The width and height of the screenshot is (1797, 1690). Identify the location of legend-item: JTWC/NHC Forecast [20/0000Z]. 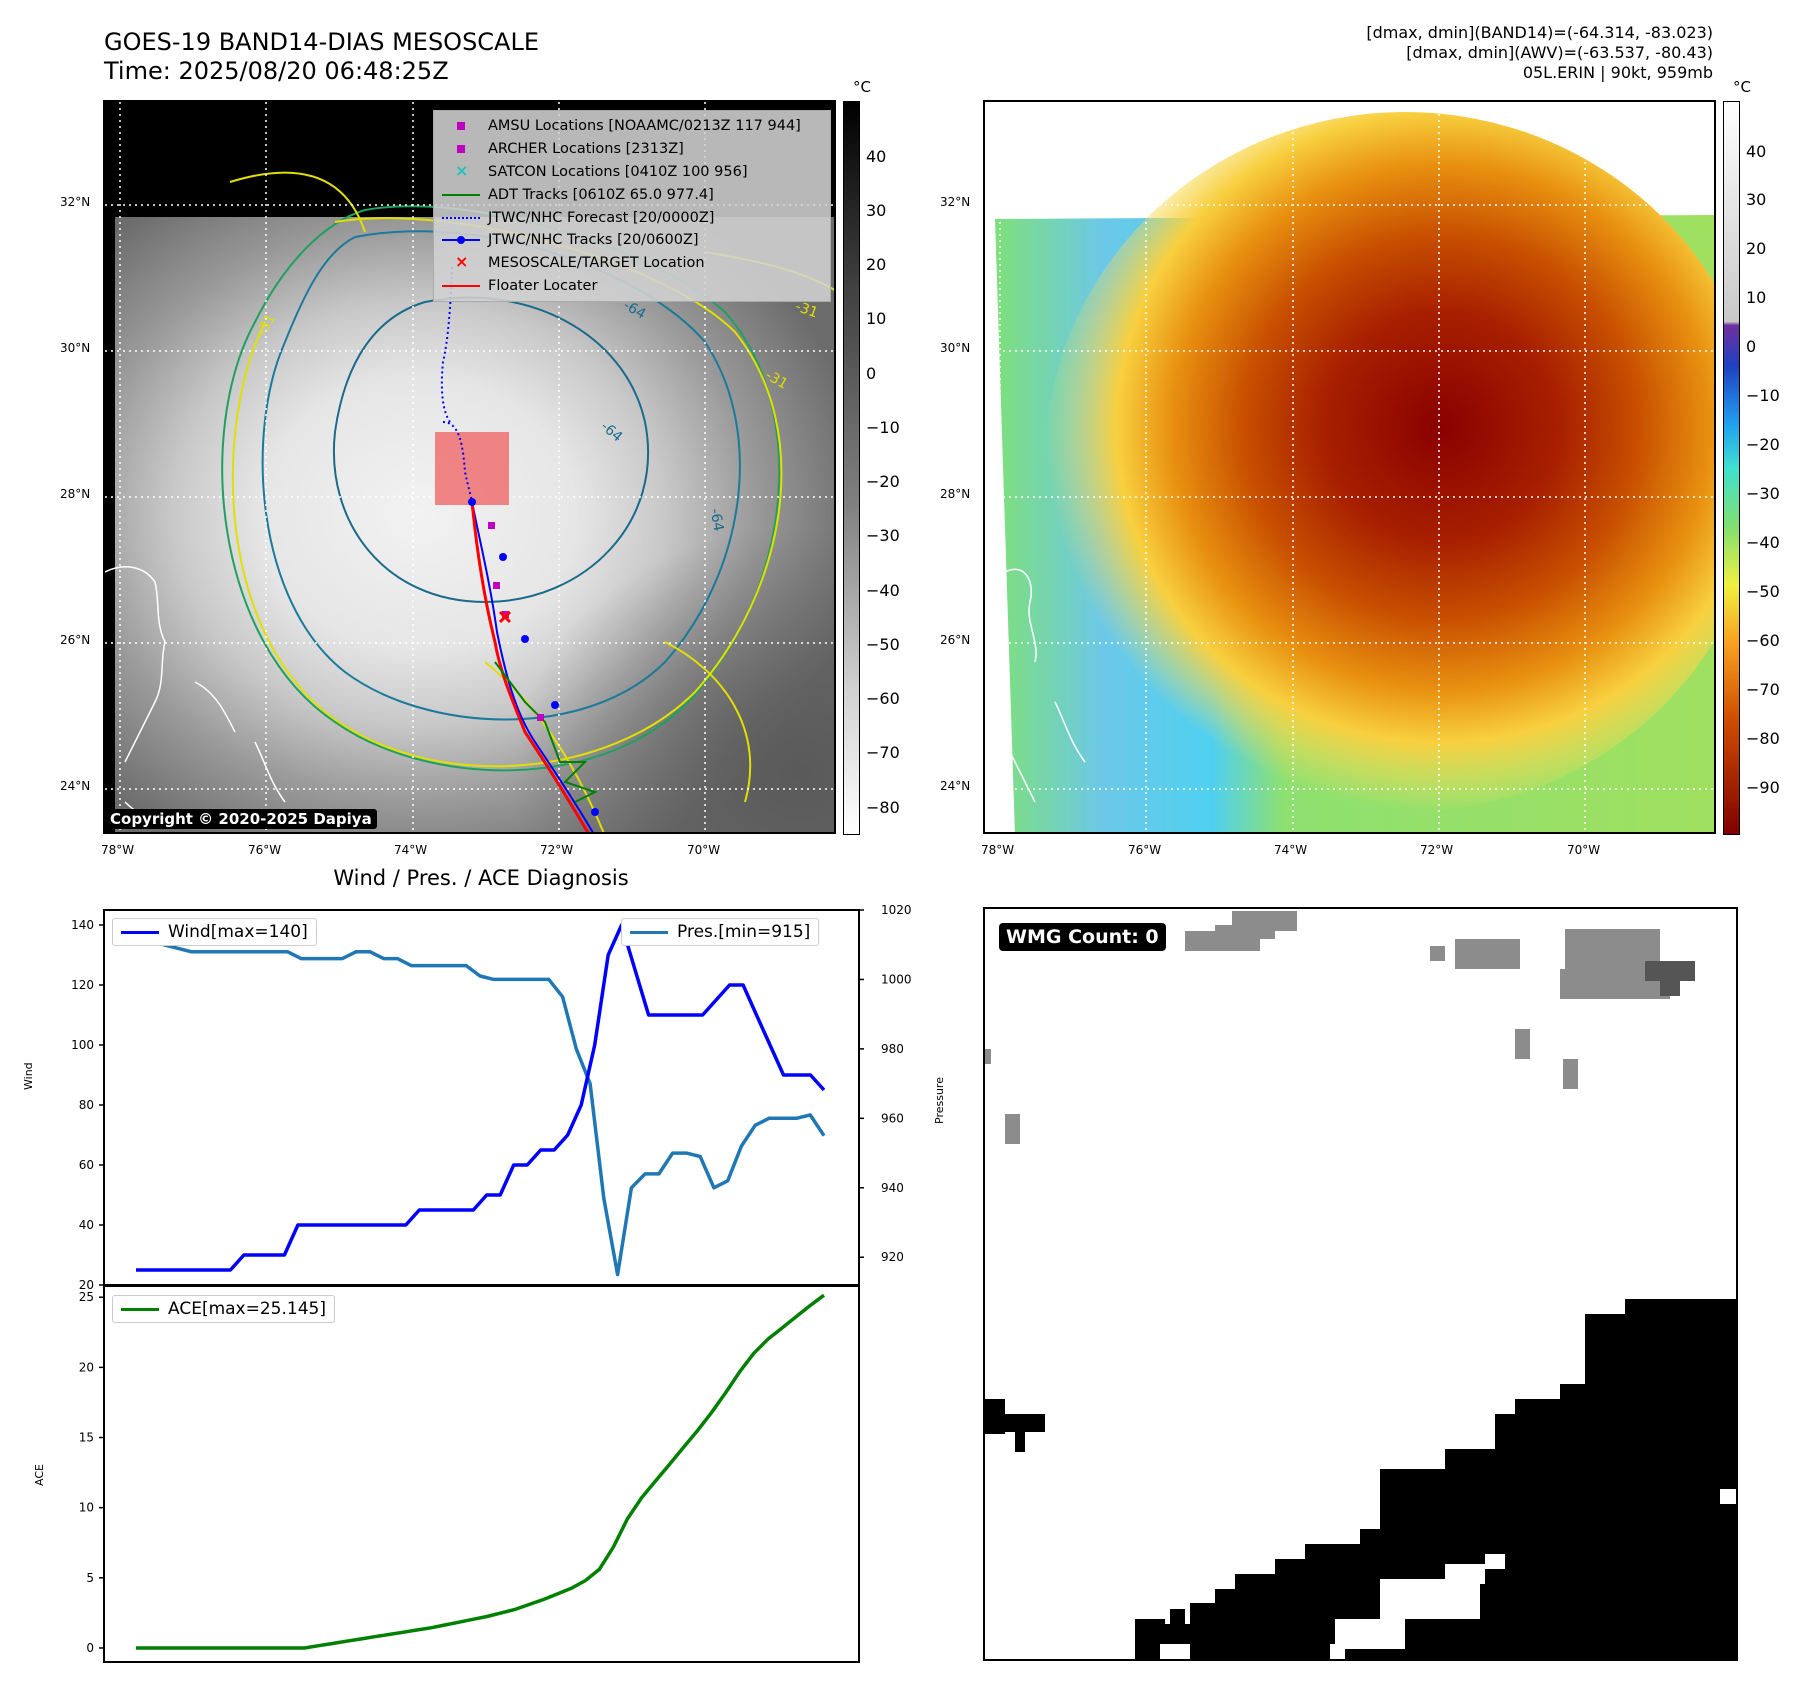
(632, 217).